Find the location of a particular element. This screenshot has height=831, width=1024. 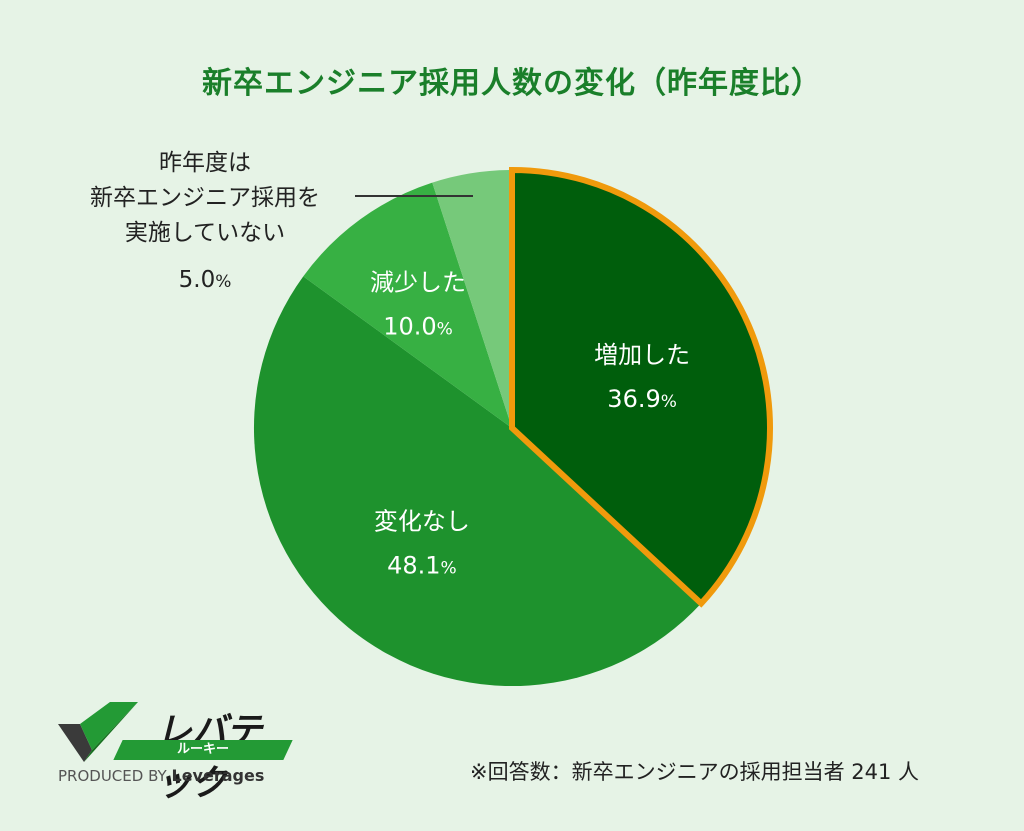

outside-slice-label: 昨年度は 新卒エンジニア採用を 実施していない 5.0% is located at coordinates (205, 223).